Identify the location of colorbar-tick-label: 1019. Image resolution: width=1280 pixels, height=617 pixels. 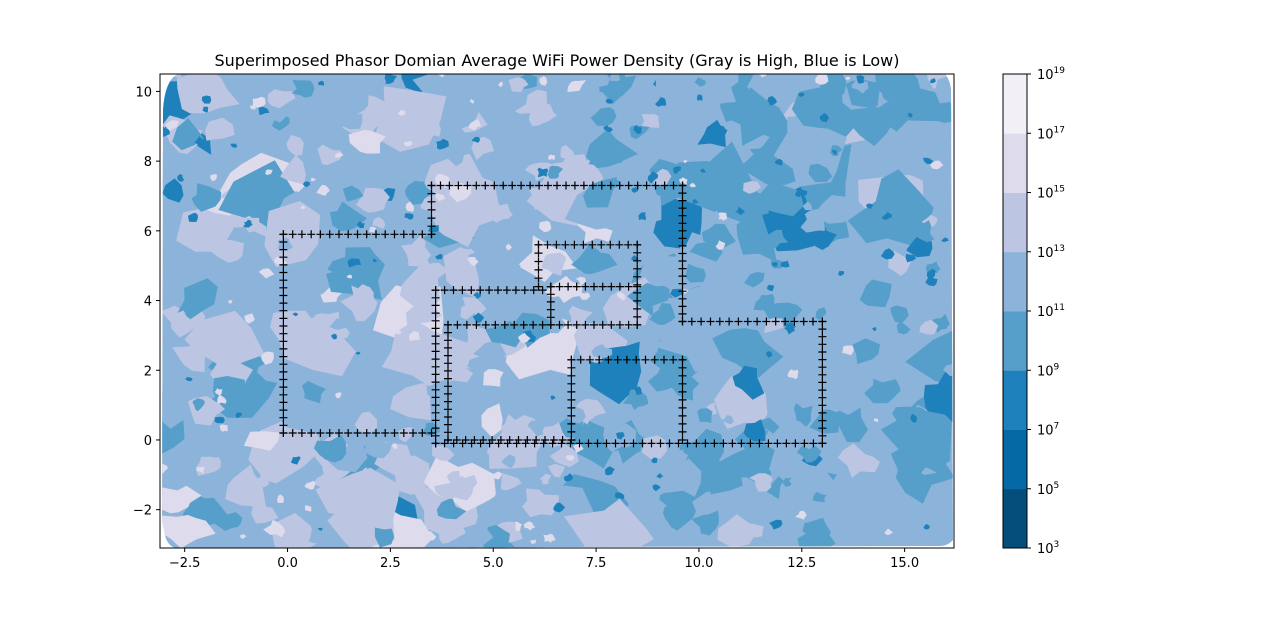
(1051, 74).